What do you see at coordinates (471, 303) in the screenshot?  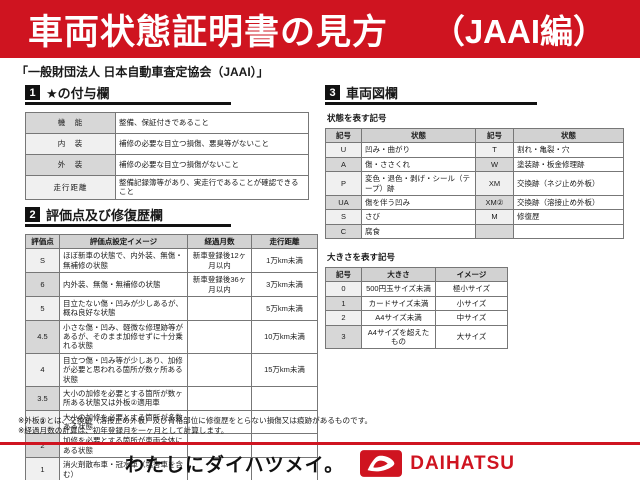 I see `table-cell: 小サイズ` at bounding box center [471, 303].